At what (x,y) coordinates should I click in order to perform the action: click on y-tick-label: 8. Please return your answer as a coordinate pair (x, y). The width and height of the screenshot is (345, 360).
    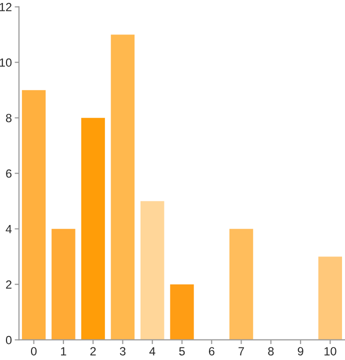
    Looking at the image, I should click on (9, 118).